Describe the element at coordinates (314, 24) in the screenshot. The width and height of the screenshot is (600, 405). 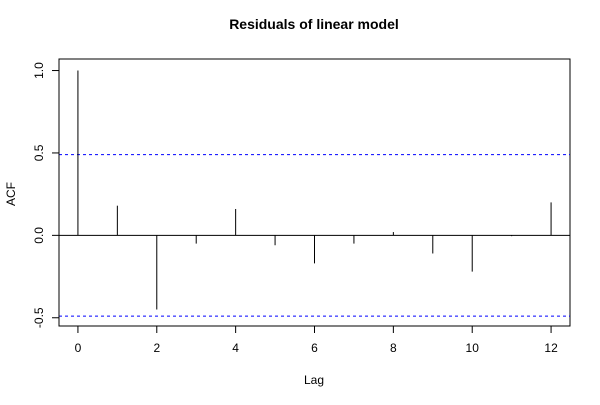
I see `chart-title: Residuals of linear model` at that location.